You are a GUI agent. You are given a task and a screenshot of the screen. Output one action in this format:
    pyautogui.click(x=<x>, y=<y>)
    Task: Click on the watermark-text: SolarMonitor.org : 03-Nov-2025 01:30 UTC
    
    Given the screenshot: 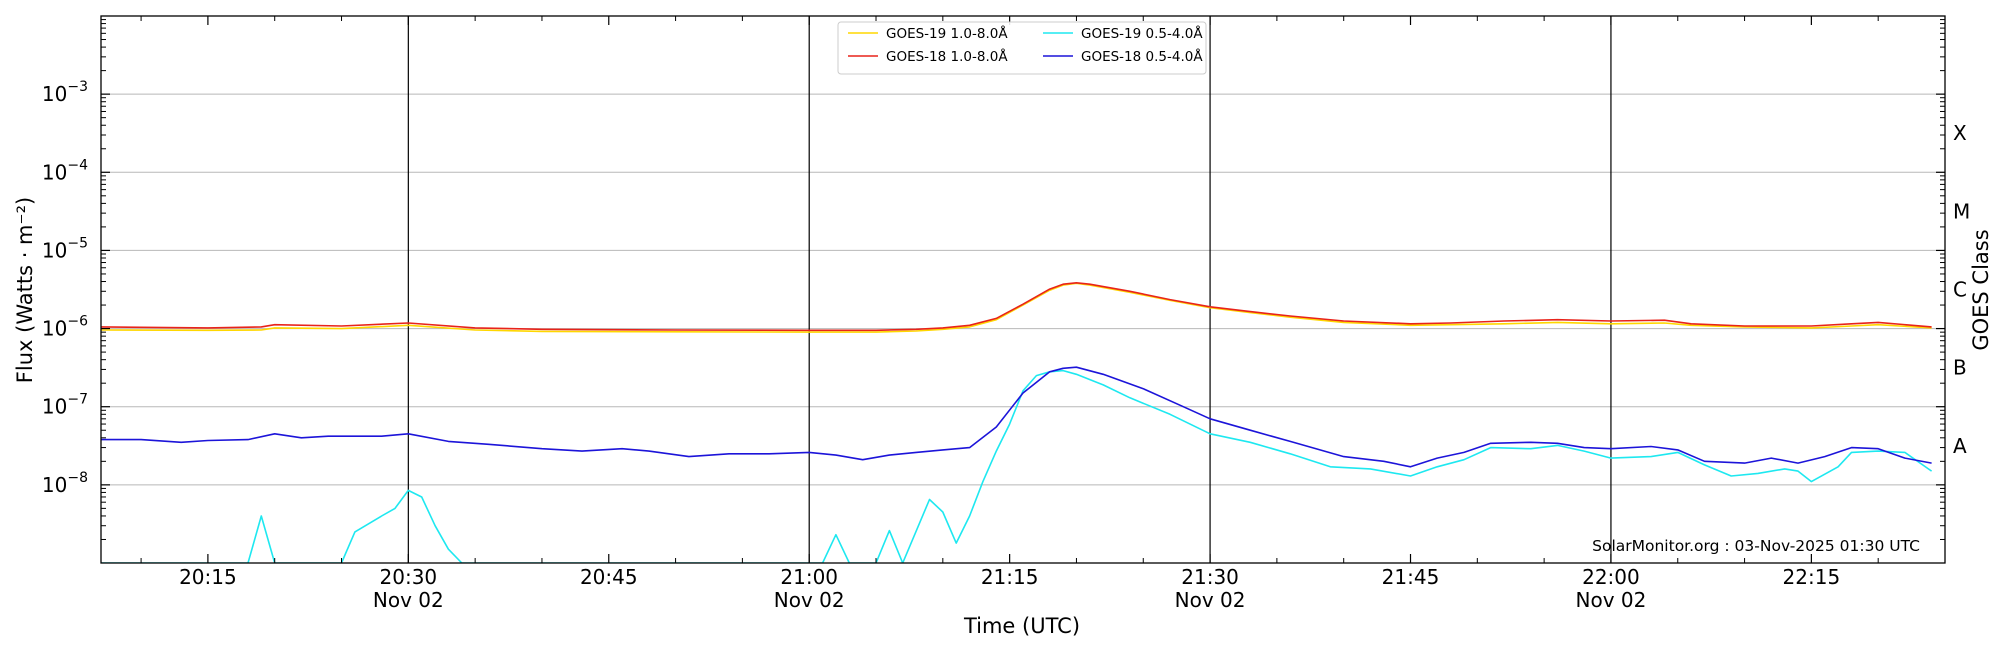 What is the action you would take?
    pyautogui.click(x=1756, y=546)
    